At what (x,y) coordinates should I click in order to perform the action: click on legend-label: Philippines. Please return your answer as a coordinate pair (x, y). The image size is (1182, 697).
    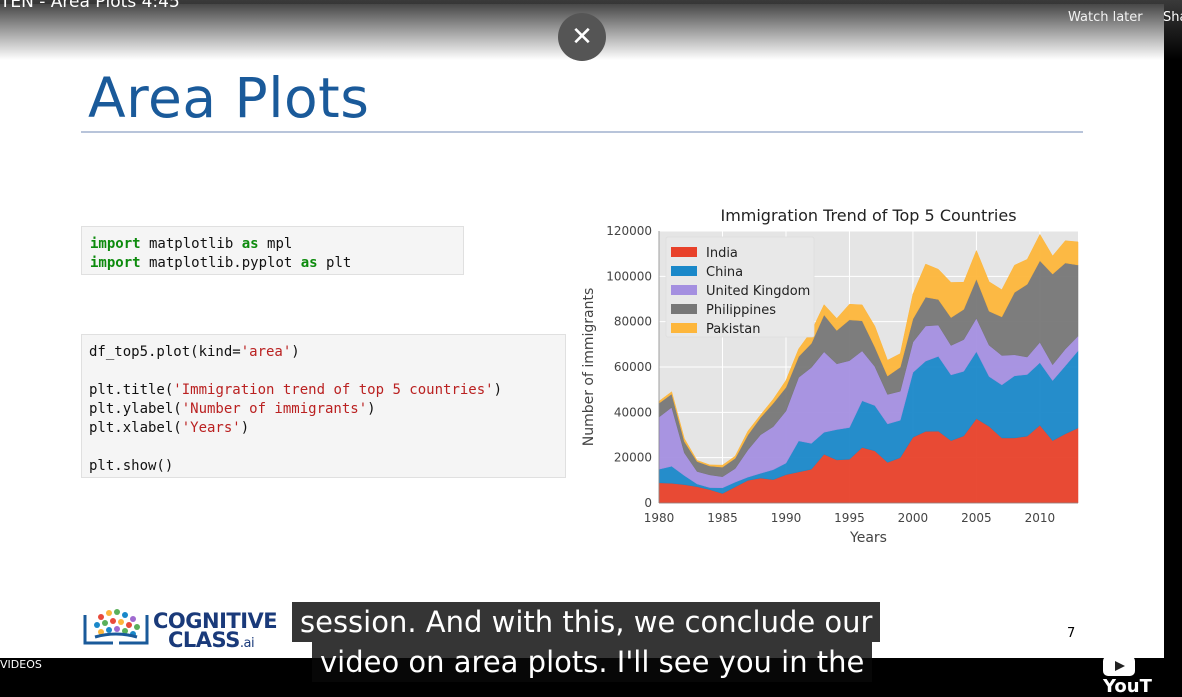
    Looking at the image, I should click on (741, 310).